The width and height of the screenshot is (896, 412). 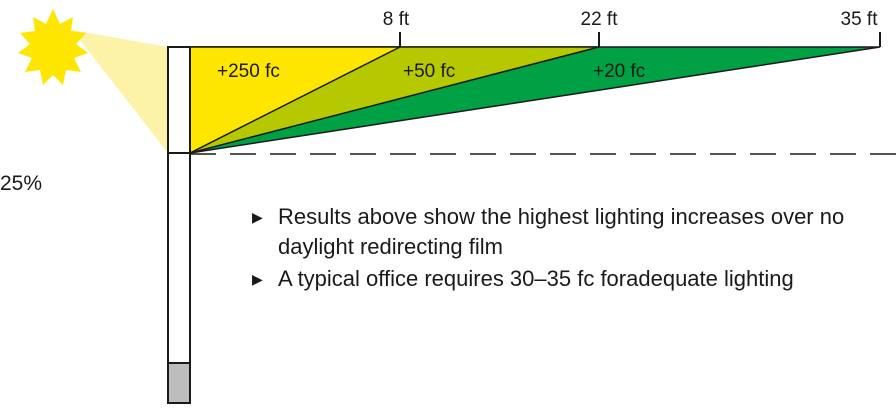 I want to click on sun-icon, so click(x=53, y=47).